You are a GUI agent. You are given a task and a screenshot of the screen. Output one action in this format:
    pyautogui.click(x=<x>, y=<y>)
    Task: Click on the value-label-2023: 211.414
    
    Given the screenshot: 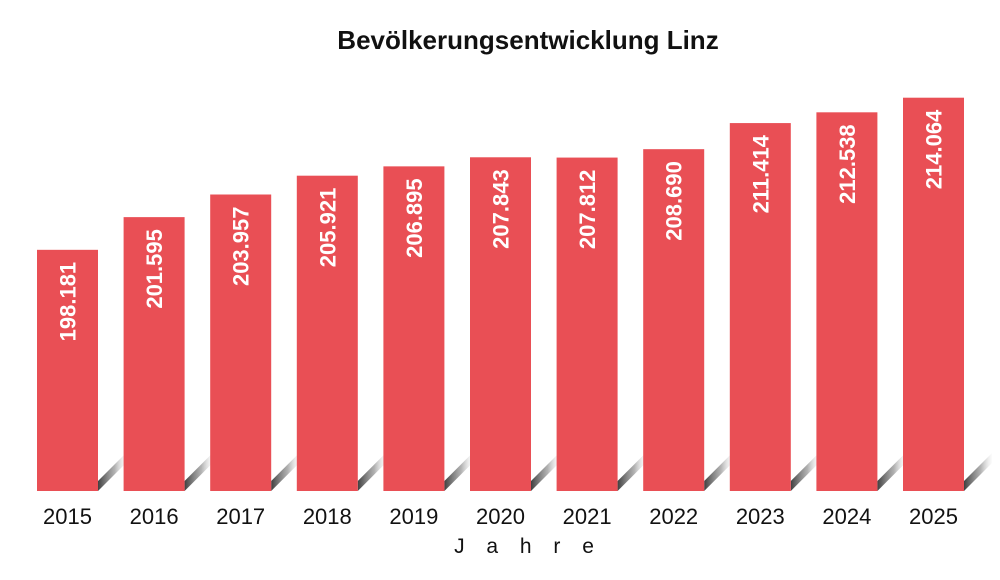 What is the action you would take?
    pyautogui.click(x=760, y=173)
    